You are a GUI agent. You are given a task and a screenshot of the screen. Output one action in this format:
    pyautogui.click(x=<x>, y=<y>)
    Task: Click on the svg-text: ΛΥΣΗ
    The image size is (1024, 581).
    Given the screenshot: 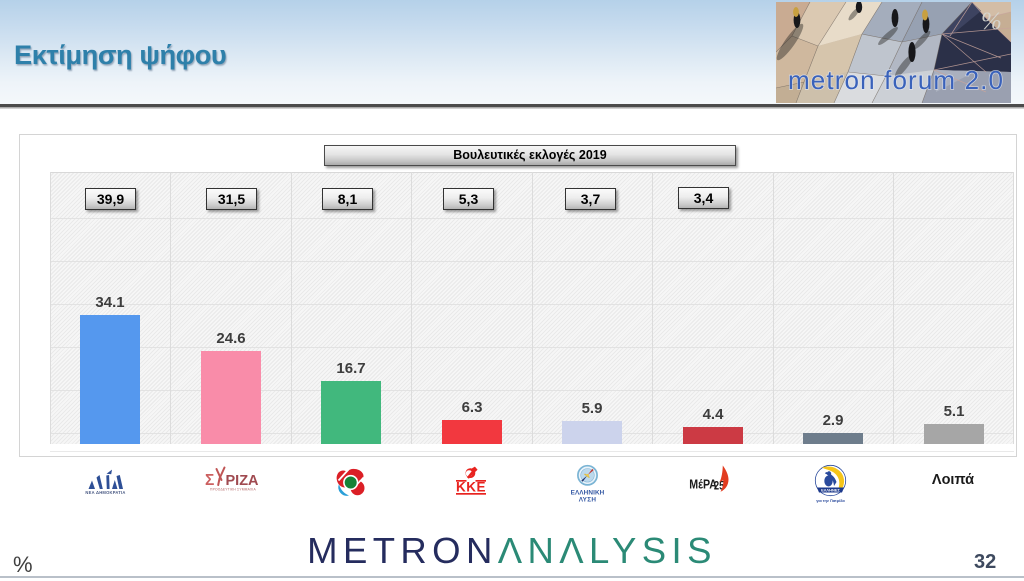 What is the action you would take?
    pyautogui.click(x=588, y=500)
    